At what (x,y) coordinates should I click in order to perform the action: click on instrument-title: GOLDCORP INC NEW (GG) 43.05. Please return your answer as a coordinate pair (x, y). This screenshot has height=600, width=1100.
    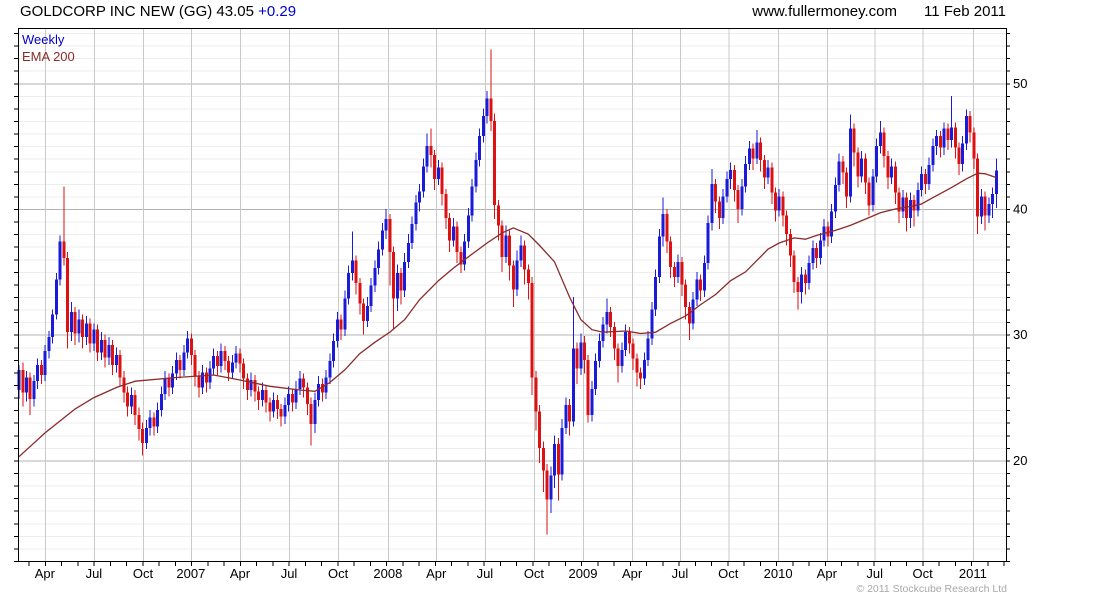
    Looking at the image, I should click on (139, 11).